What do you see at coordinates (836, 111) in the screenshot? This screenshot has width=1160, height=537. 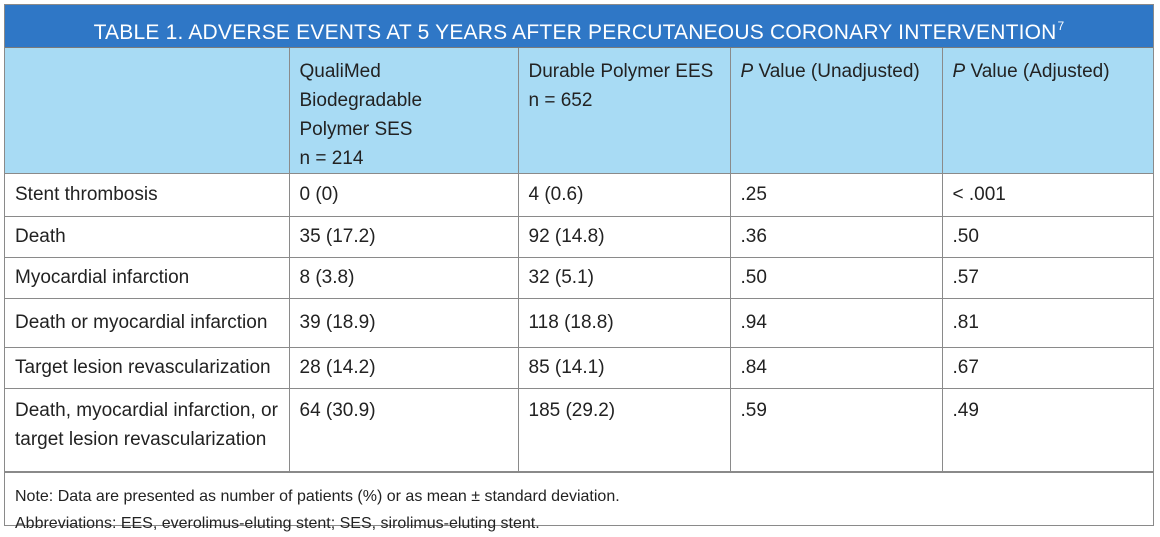 I see `header-cell-p-unadjusted: P Value (Unadjusted)` at bounding box center [836, 111].